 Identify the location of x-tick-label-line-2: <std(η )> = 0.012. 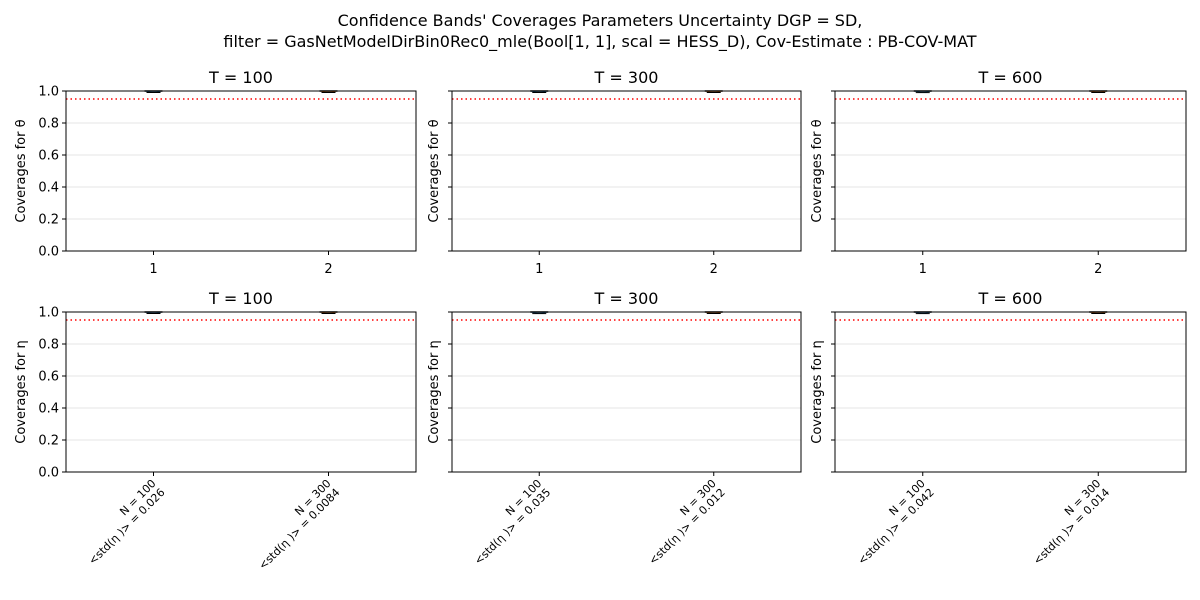
(686, 526).